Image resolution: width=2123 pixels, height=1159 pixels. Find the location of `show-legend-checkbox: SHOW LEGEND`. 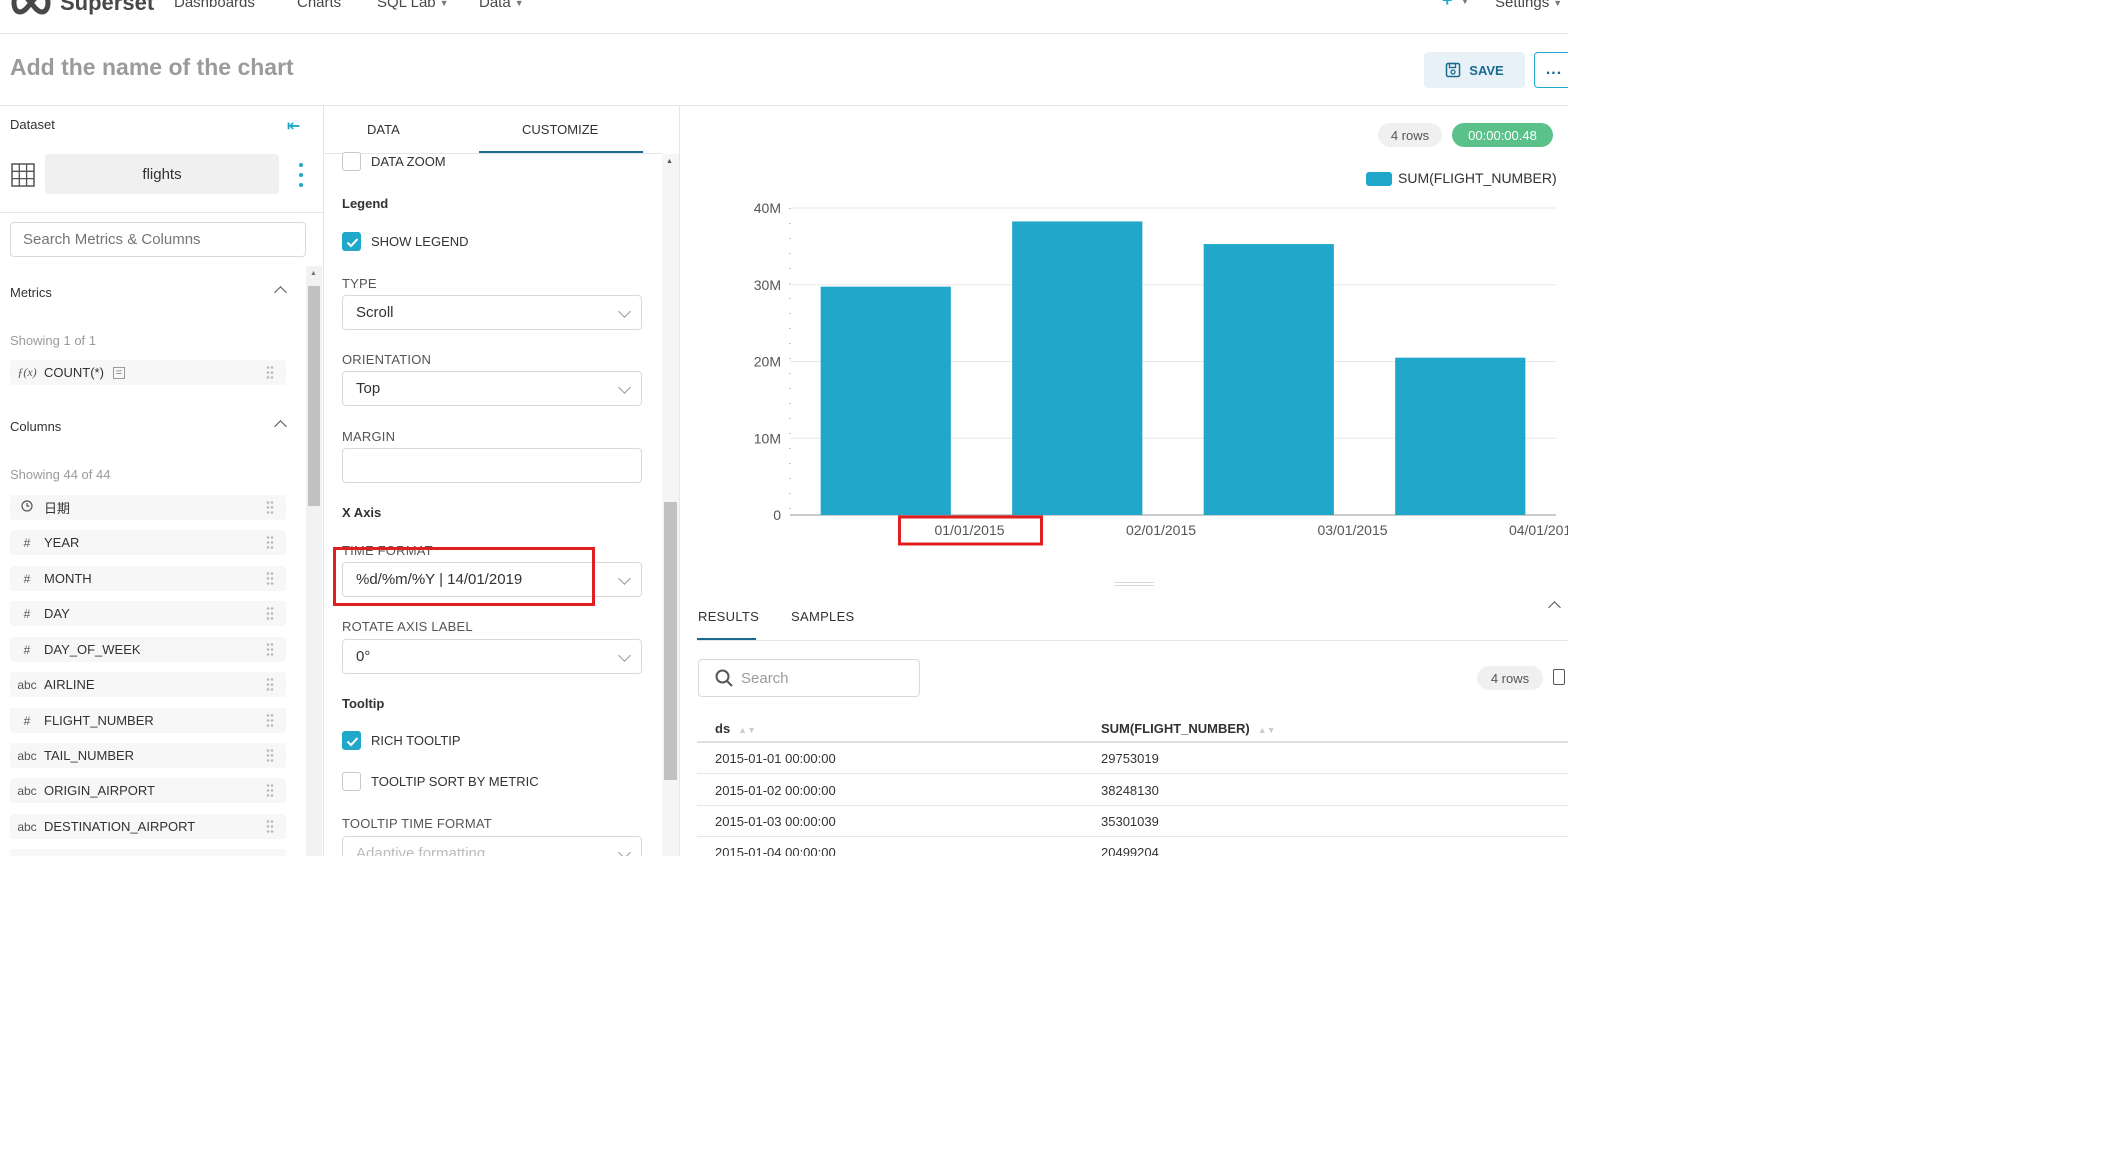

show-legend-checkbox: SHOW LEGEND is located at coordinates (405, 241).